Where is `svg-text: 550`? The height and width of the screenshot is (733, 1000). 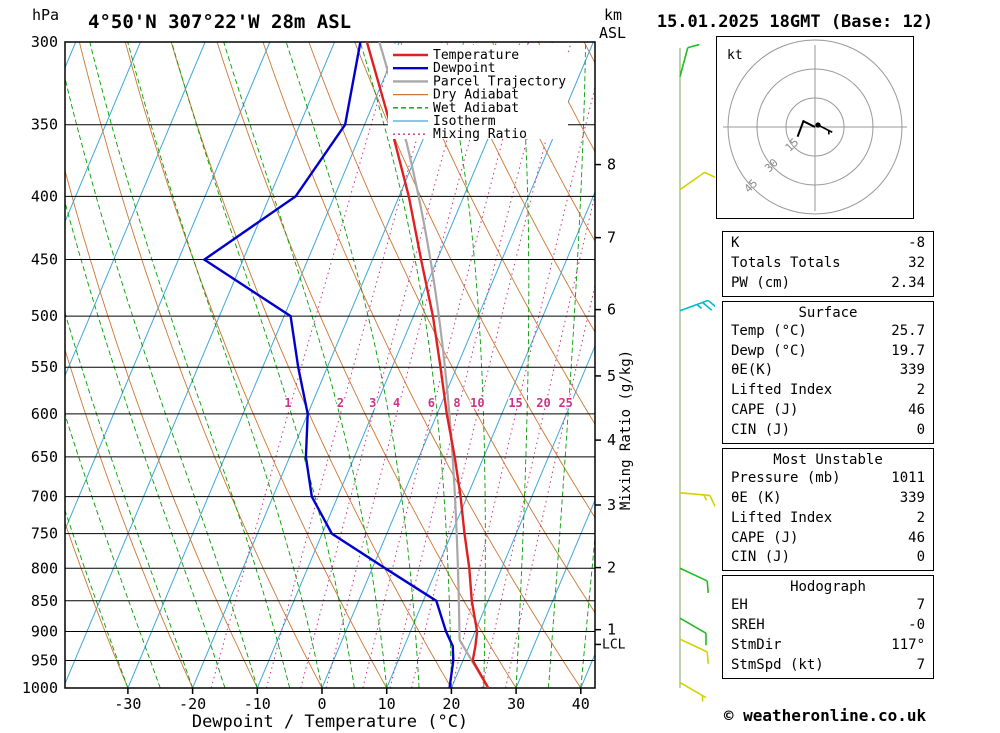 svg-text: 550 is located at coordinates (44, 367).